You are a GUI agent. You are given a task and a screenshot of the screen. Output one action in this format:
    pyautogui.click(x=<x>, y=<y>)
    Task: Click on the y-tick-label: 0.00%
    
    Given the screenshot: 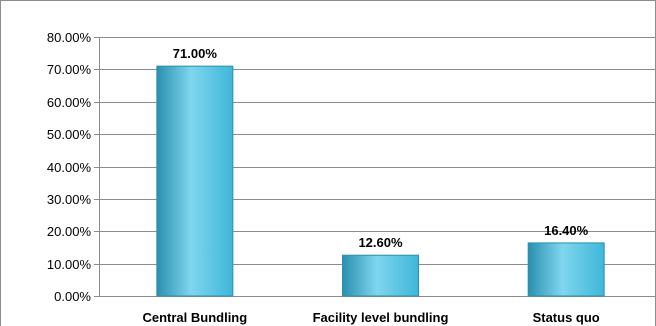 What is the action you would take?
    pyautogui.click(x=72, y=296)
    